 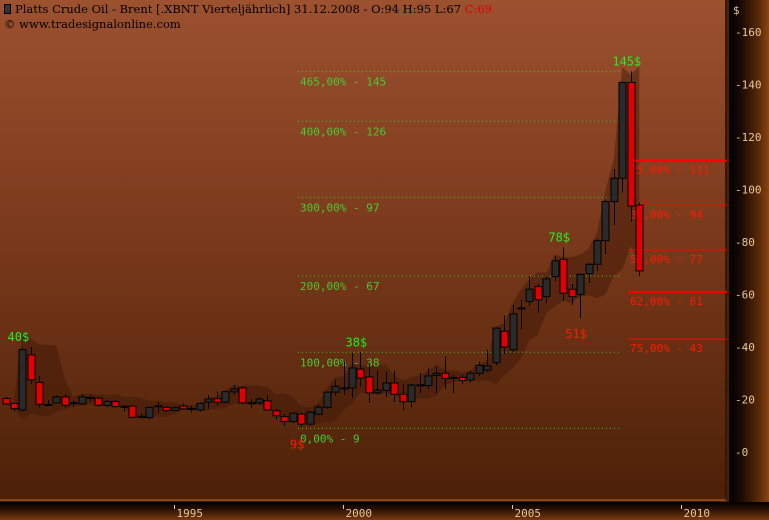 I want to click on fib-retracement-label: 50,00% - 77, so click(x=666, y=259).